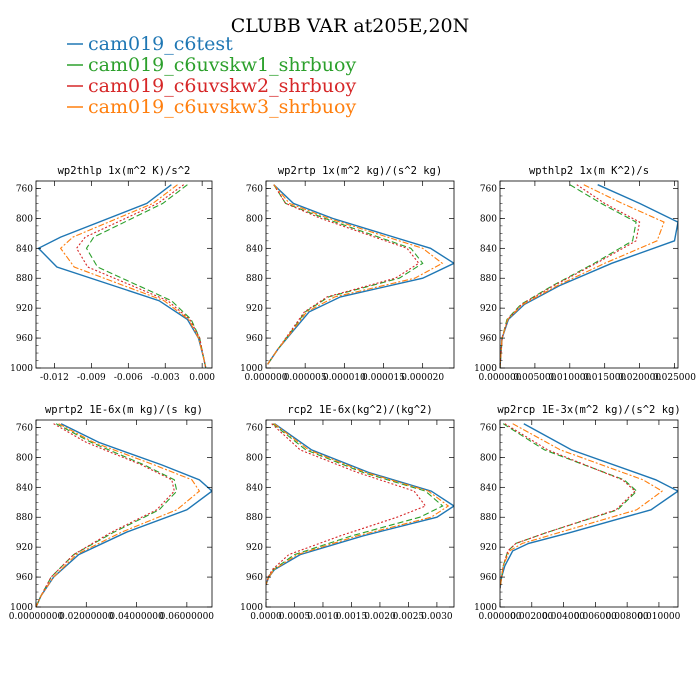 Image resolution: width=700 pixels, height=700 pixels. Describe the element at coordinates (380, 617) in the screenshot. I see `x-tick-label: 0.0020` at that location.